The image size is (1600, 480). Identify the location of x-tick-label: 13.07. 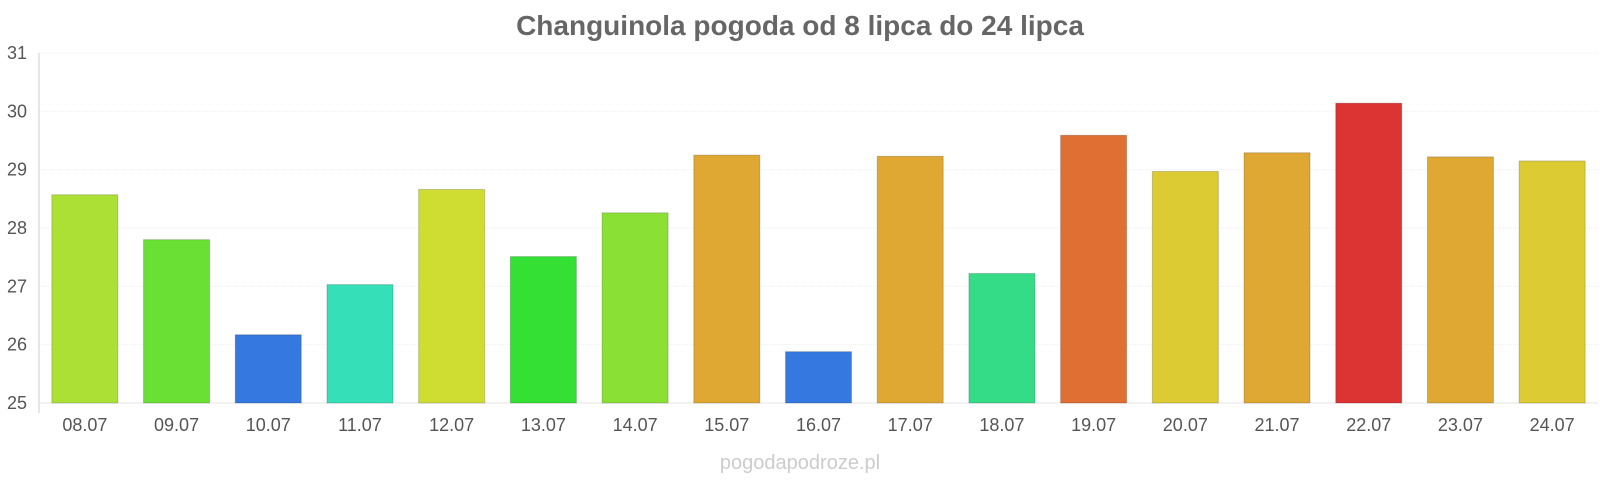
(543, 425).